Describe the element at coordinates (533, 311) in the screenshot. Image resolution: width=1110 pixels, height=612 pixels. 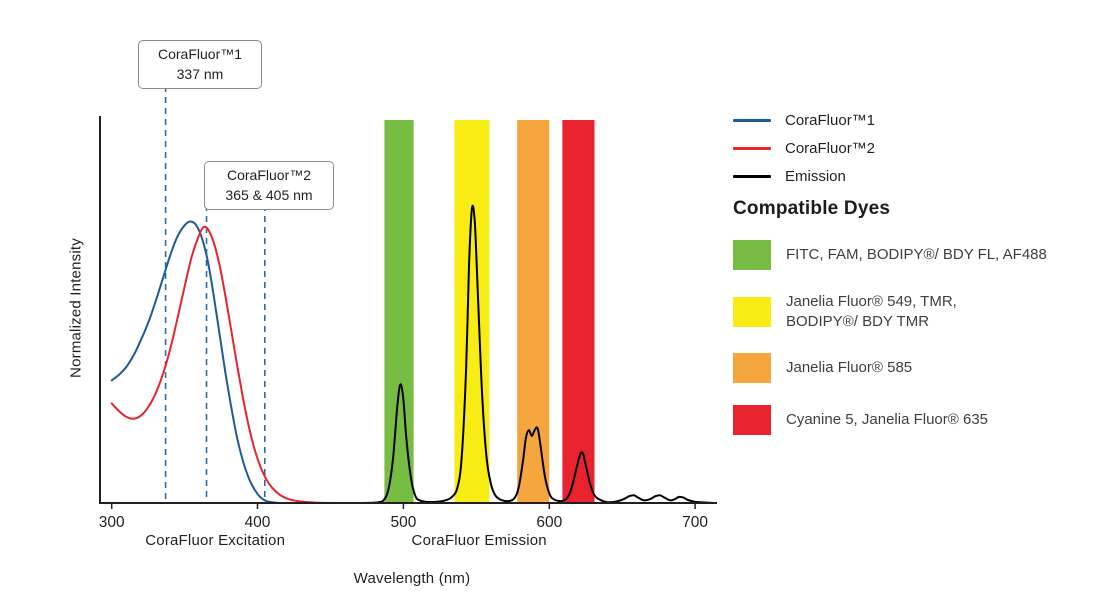
I see `filter-band-orange` at that location.